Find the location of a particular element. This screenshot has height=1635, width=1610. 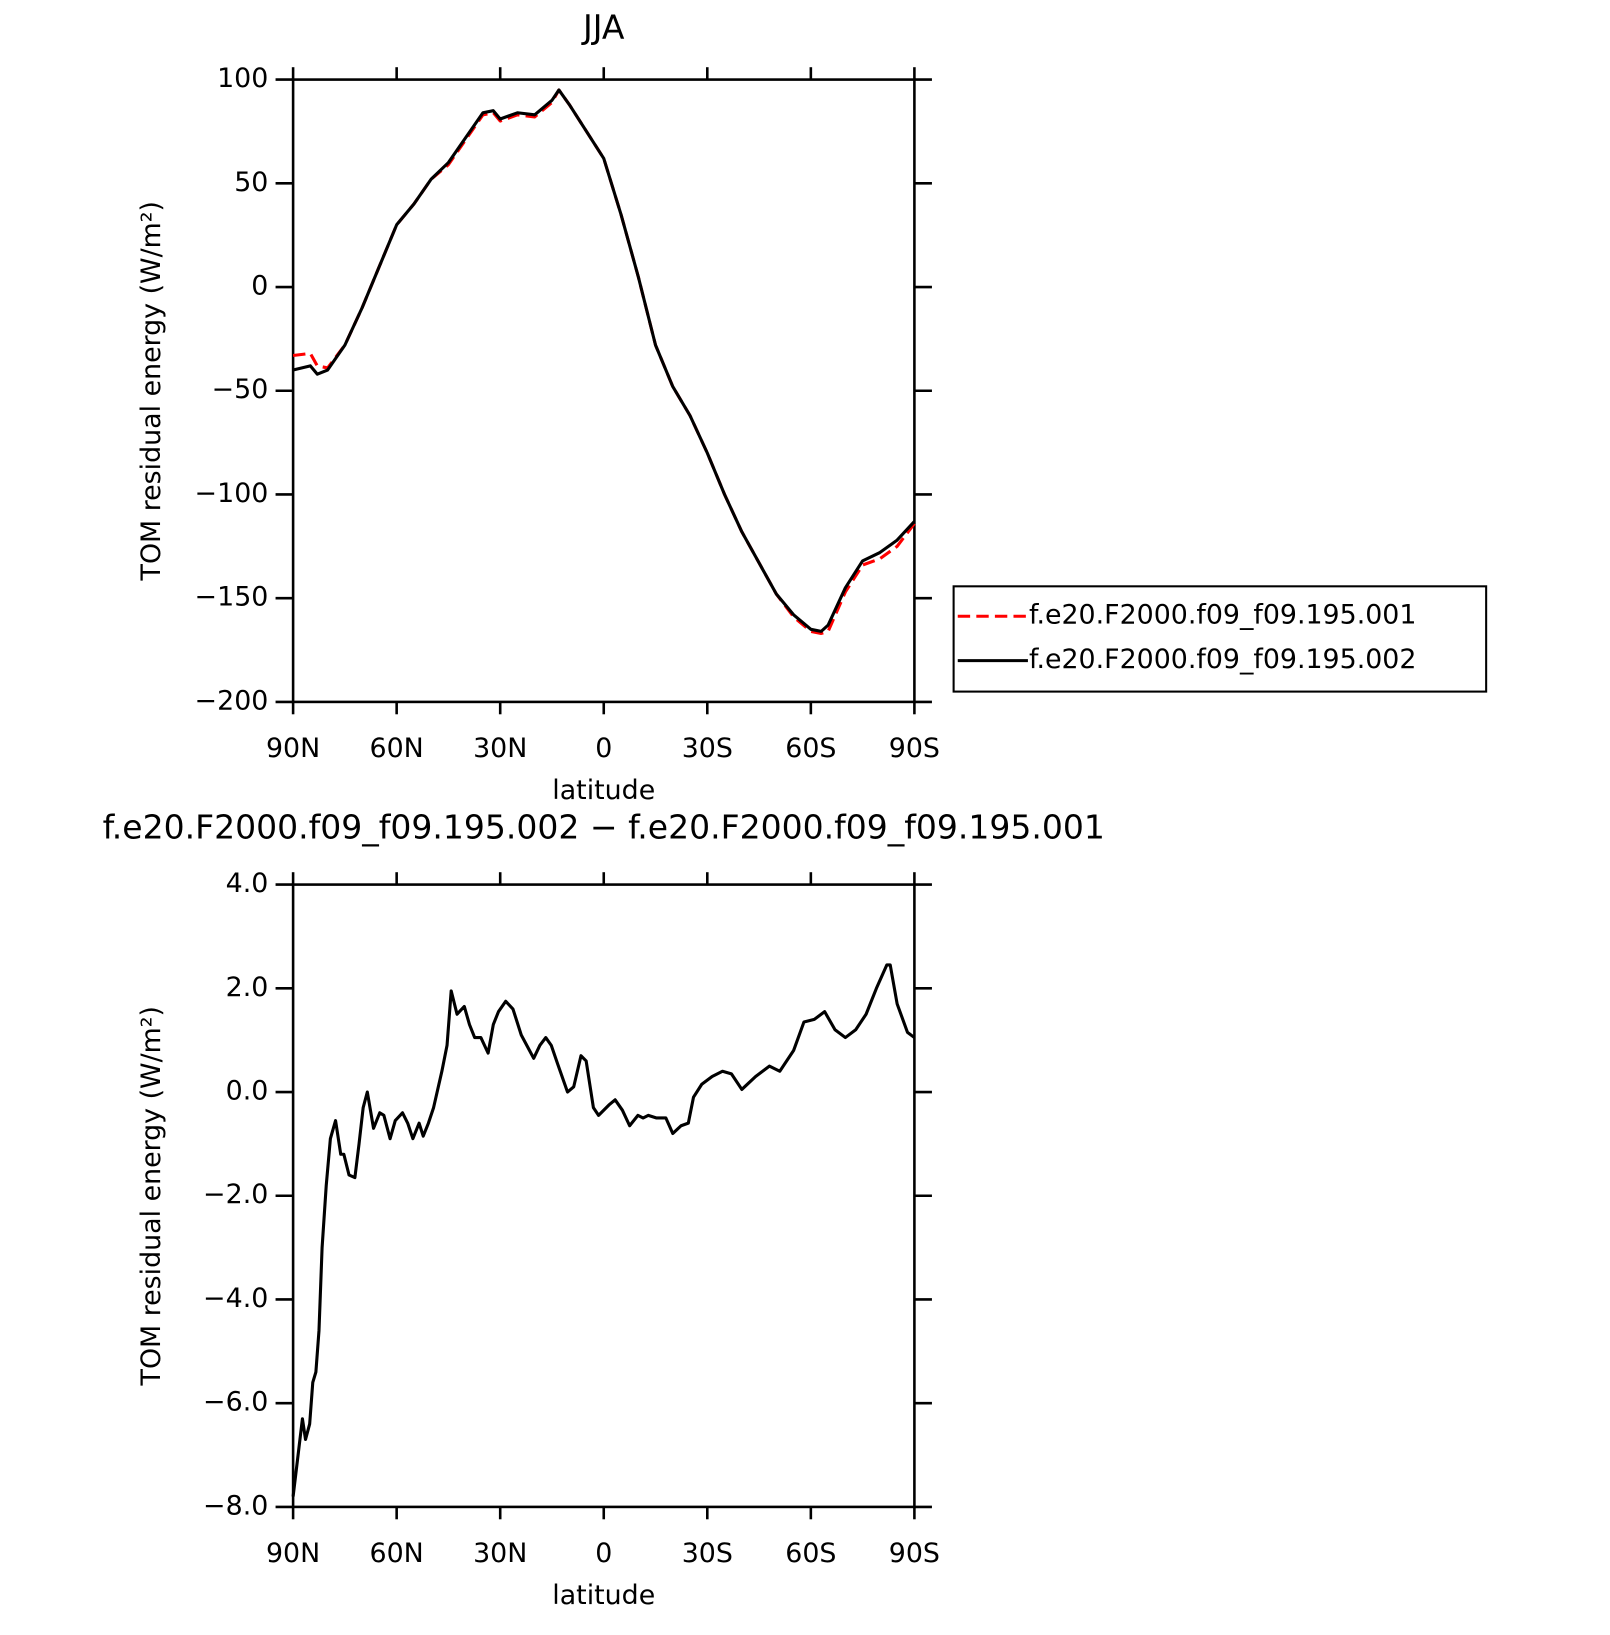

chart-title: JJA is located at coordinates (603, 27).